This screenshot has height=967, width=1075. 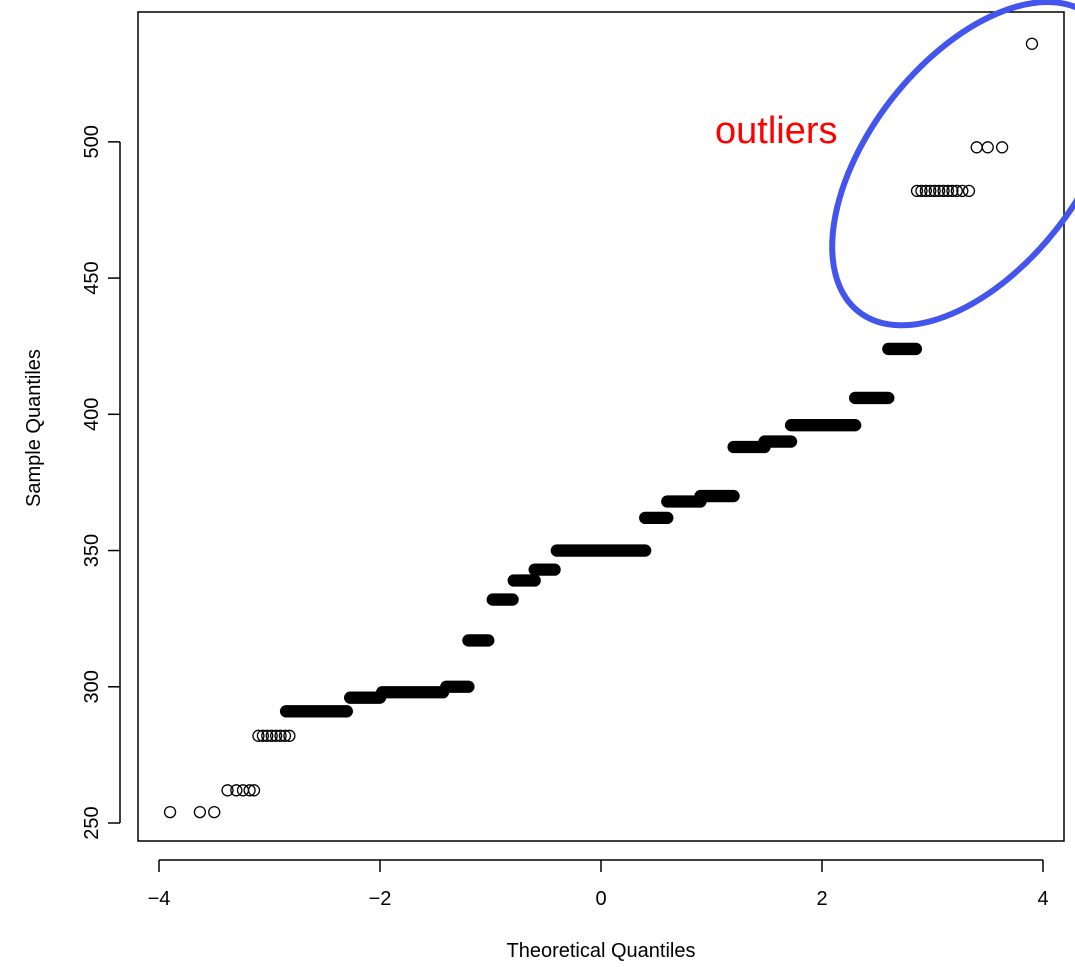 I want to click on x-axis: −4 −2 0 2 4, so click(x=598, y=884).